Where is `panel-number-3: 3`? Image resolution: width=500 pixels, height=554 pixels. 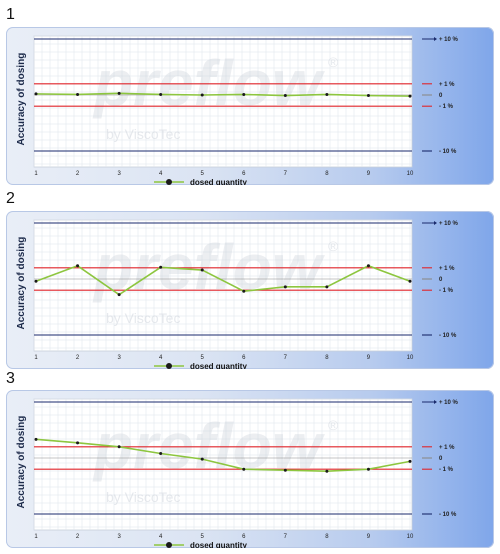 panel-number-3: 3 is located at coordinates (10, 378).